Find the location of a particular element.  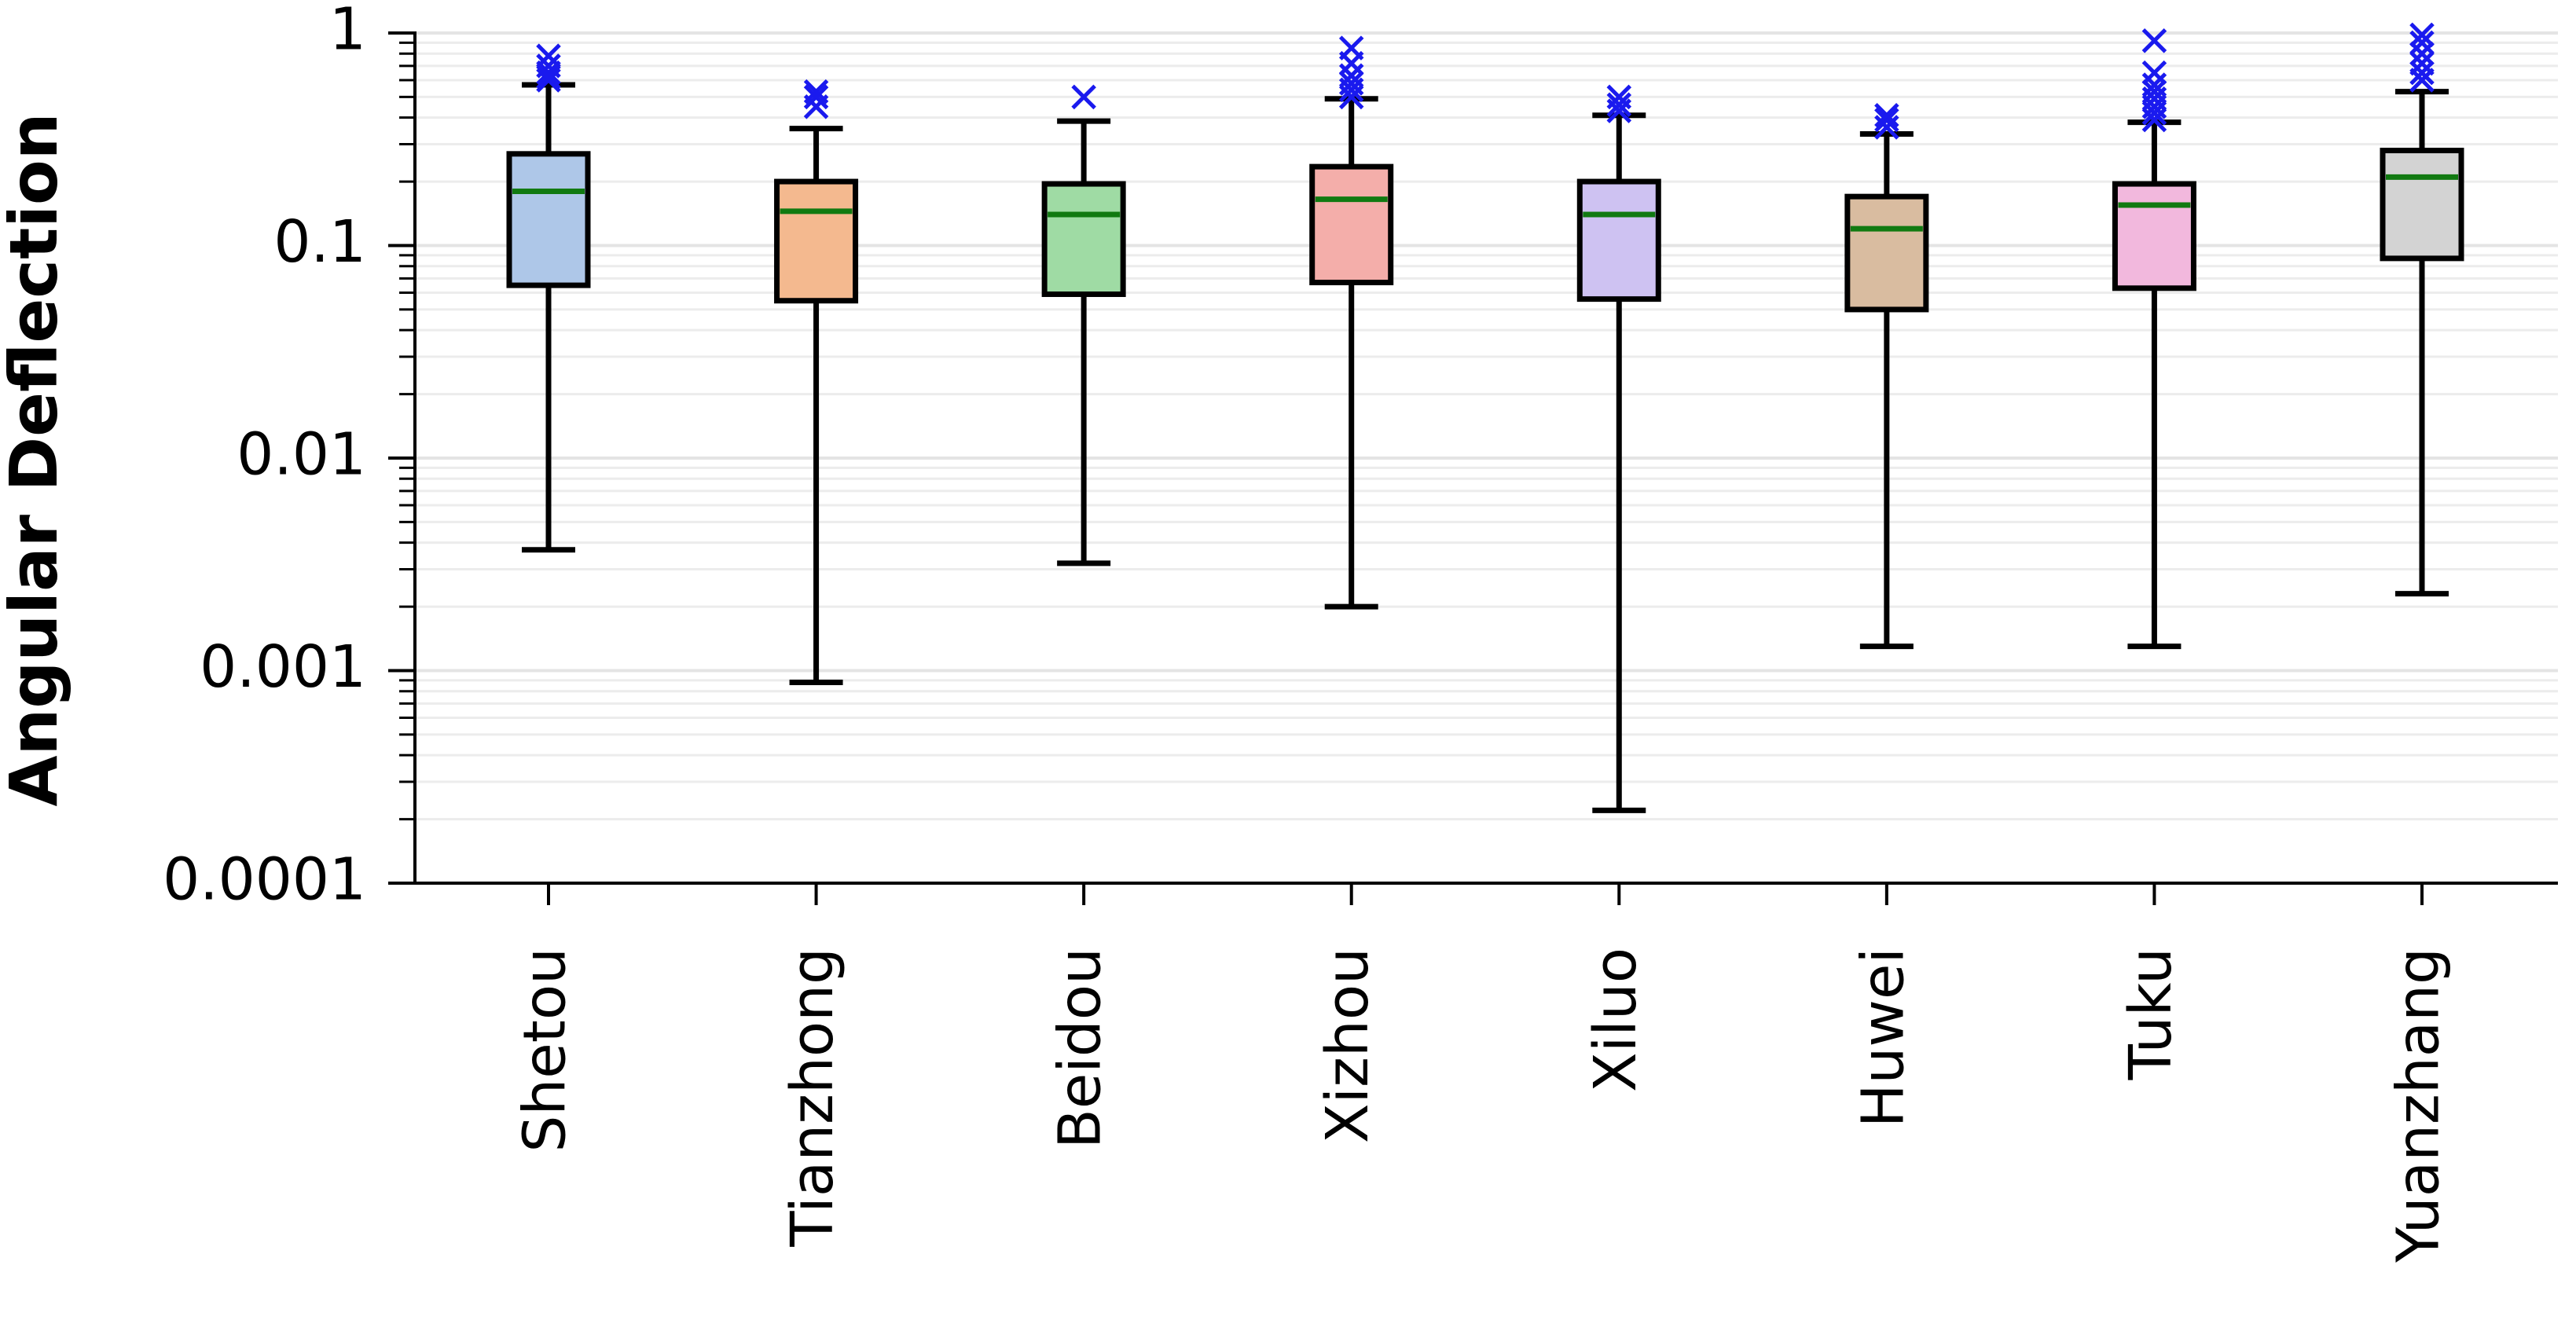

x-tick-label: Xiluo is located at coordinates (1615, 1020).